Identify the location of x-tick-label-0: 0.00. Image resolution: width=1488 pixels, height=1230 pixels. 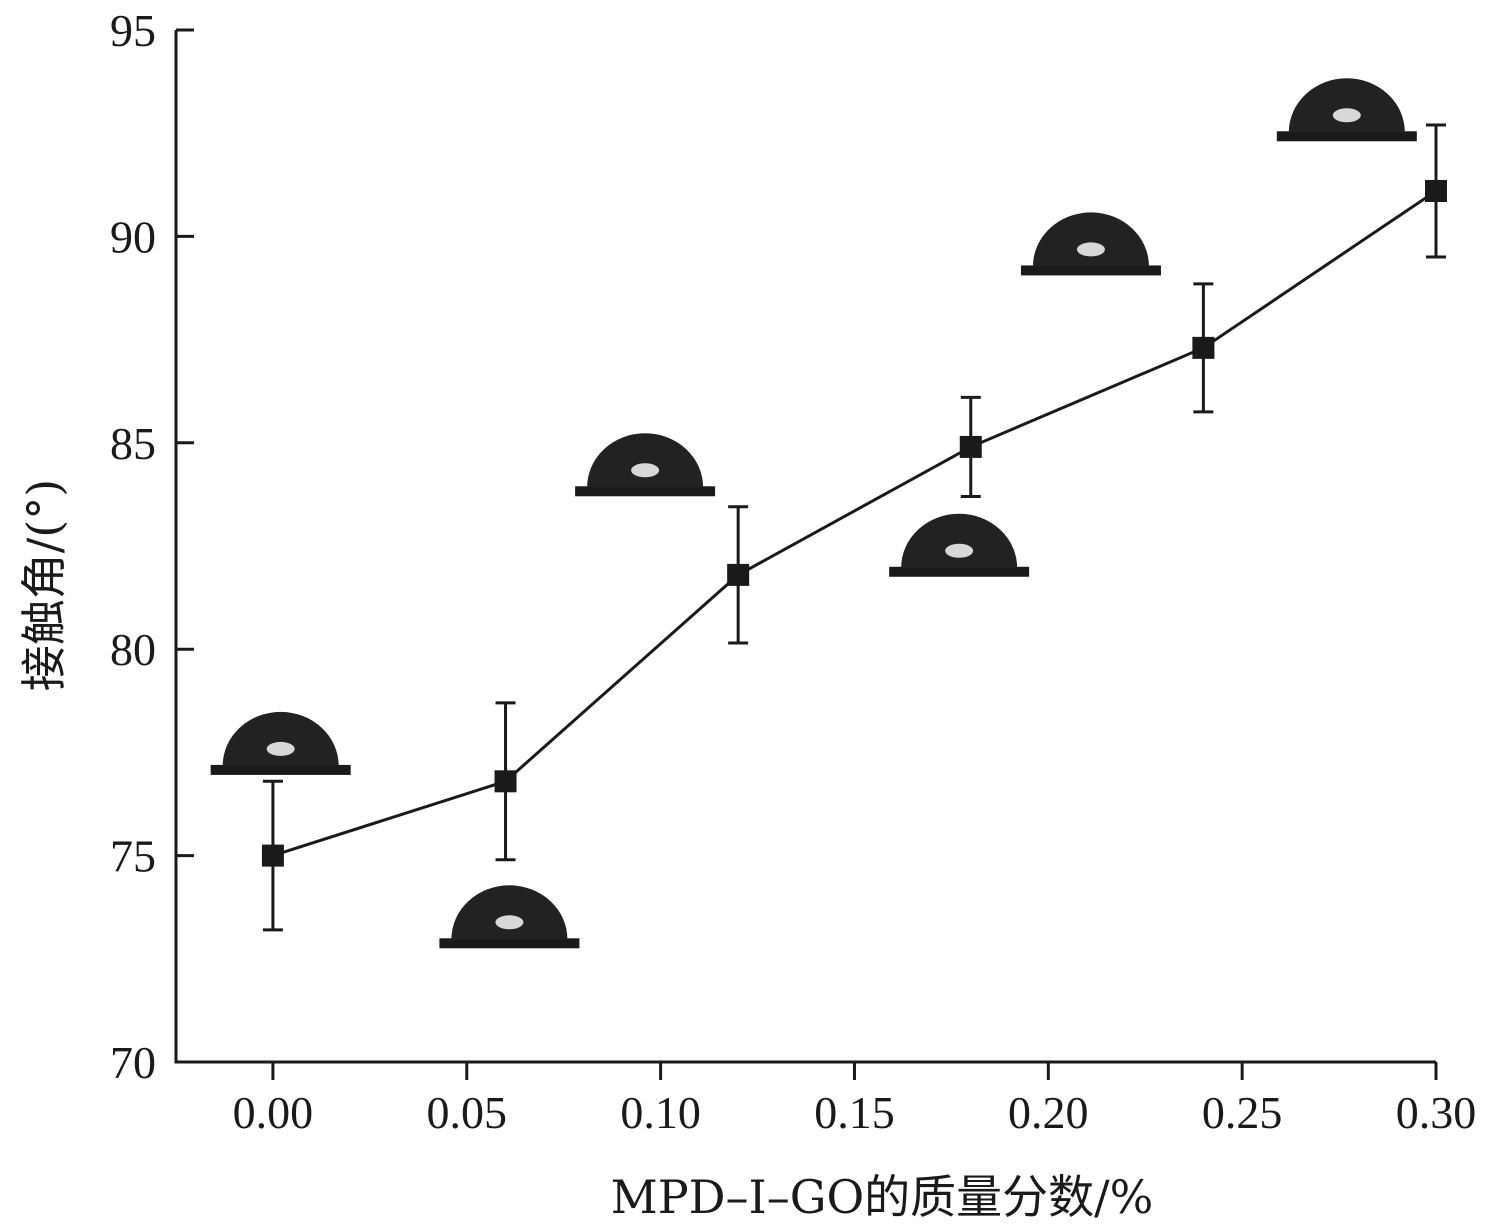
(273, 1112).